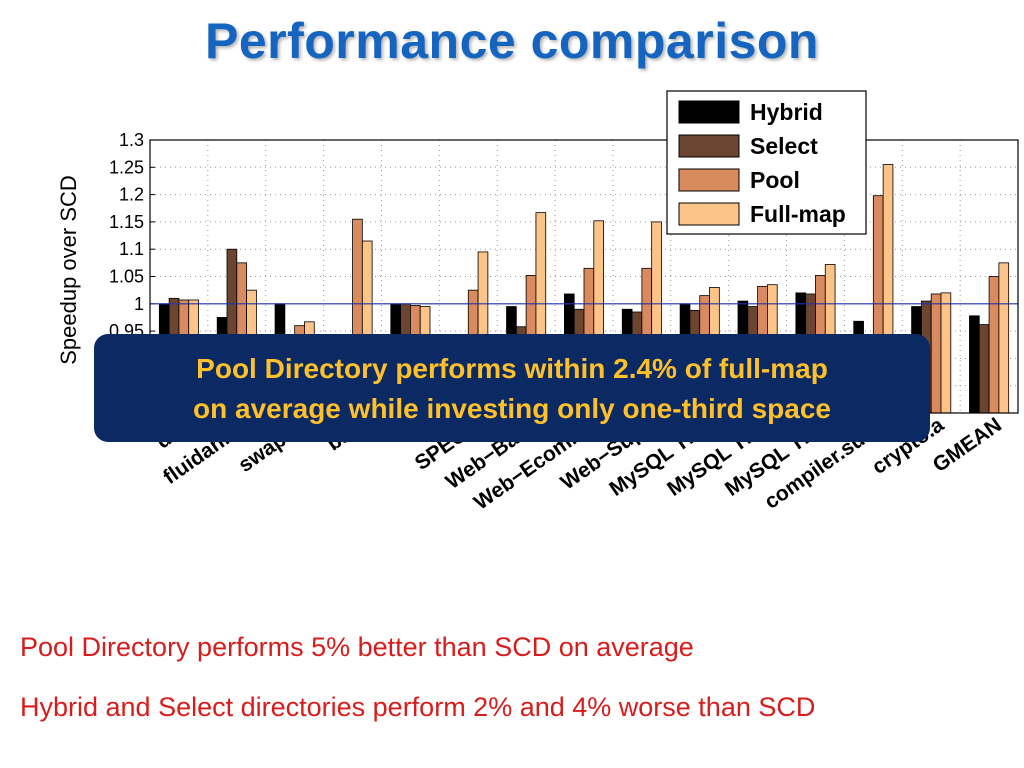  I want to click on legend-label: Full-map, so click(798, 214).